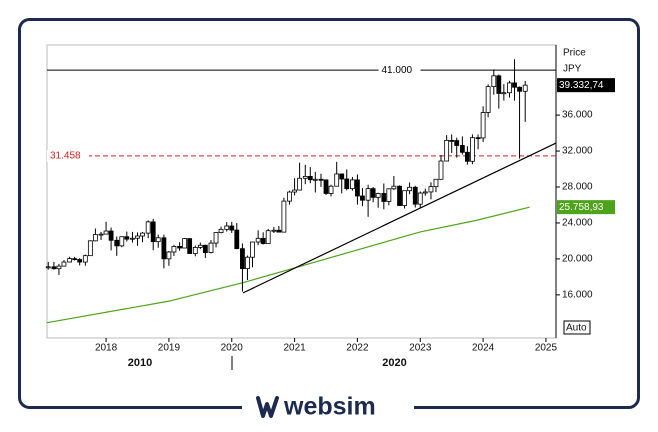 This screenshot has width=658, height=432. I want to click on x-tick-label: 2025, so click(546, 348).